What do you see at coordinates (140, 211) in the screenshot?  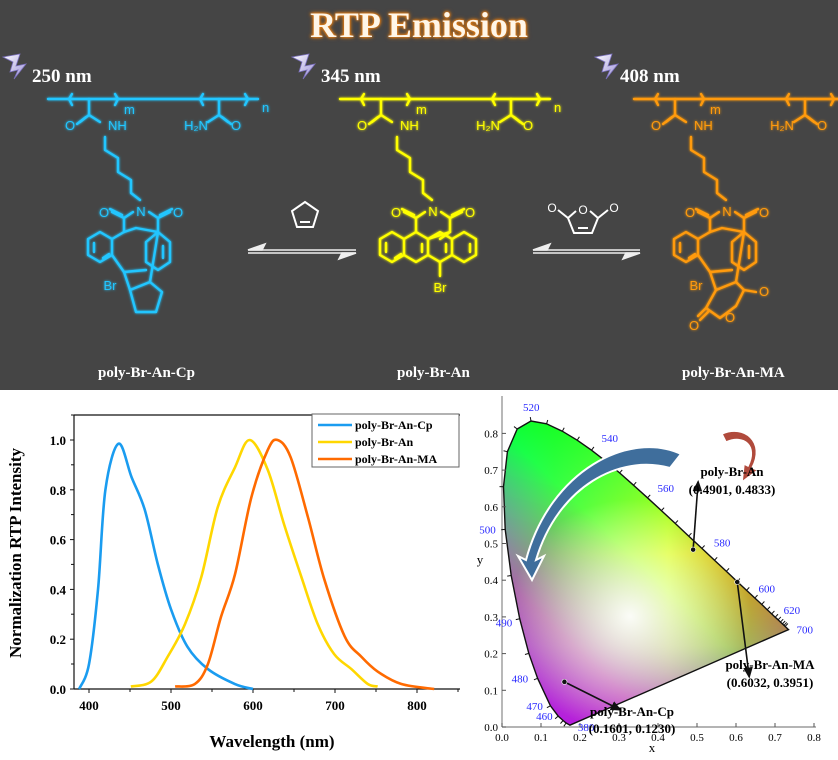 I see `atom-label: N` at bounding box center [140, 211].